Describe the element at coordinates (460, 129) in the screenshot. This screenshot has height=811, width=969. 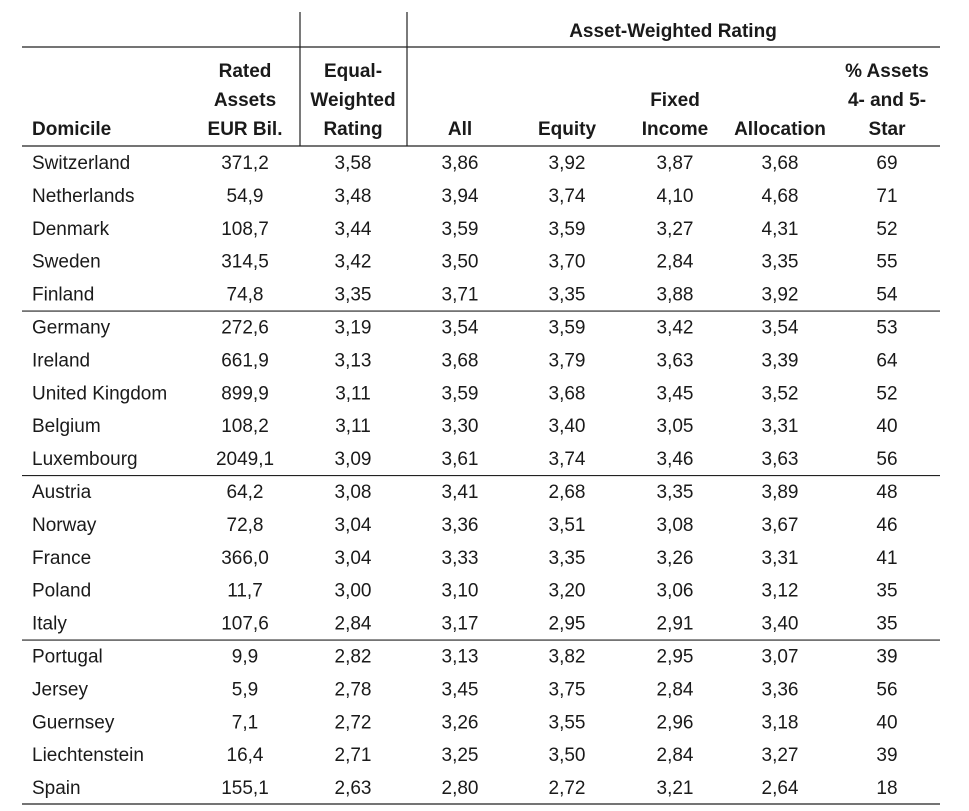
I see `column-header: All` at that location.